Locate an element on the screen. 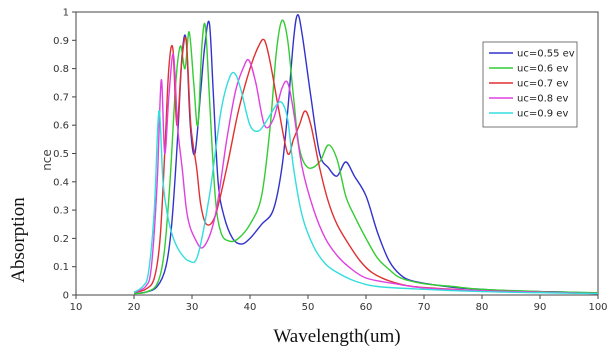 This screenshot has height=353, width=609. y-axis-ticks: 0 0.1 0.2 0.3 0.4 0.5 0.6 0.7 0.8 0.9 1 is located at coordinates (64, 155).